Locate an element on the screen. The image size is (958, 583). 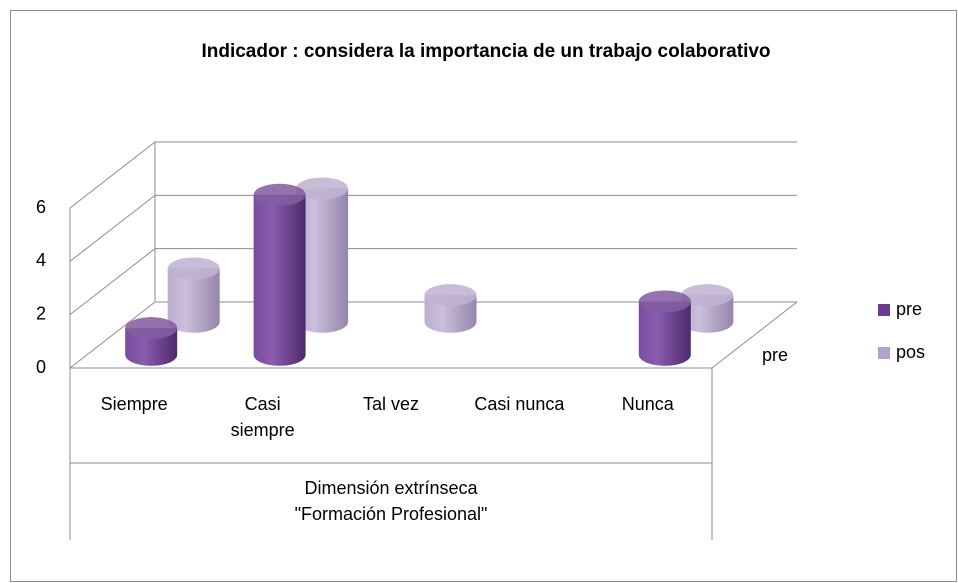
x-tick-label: Nunca is located at coordinates (647, 404).